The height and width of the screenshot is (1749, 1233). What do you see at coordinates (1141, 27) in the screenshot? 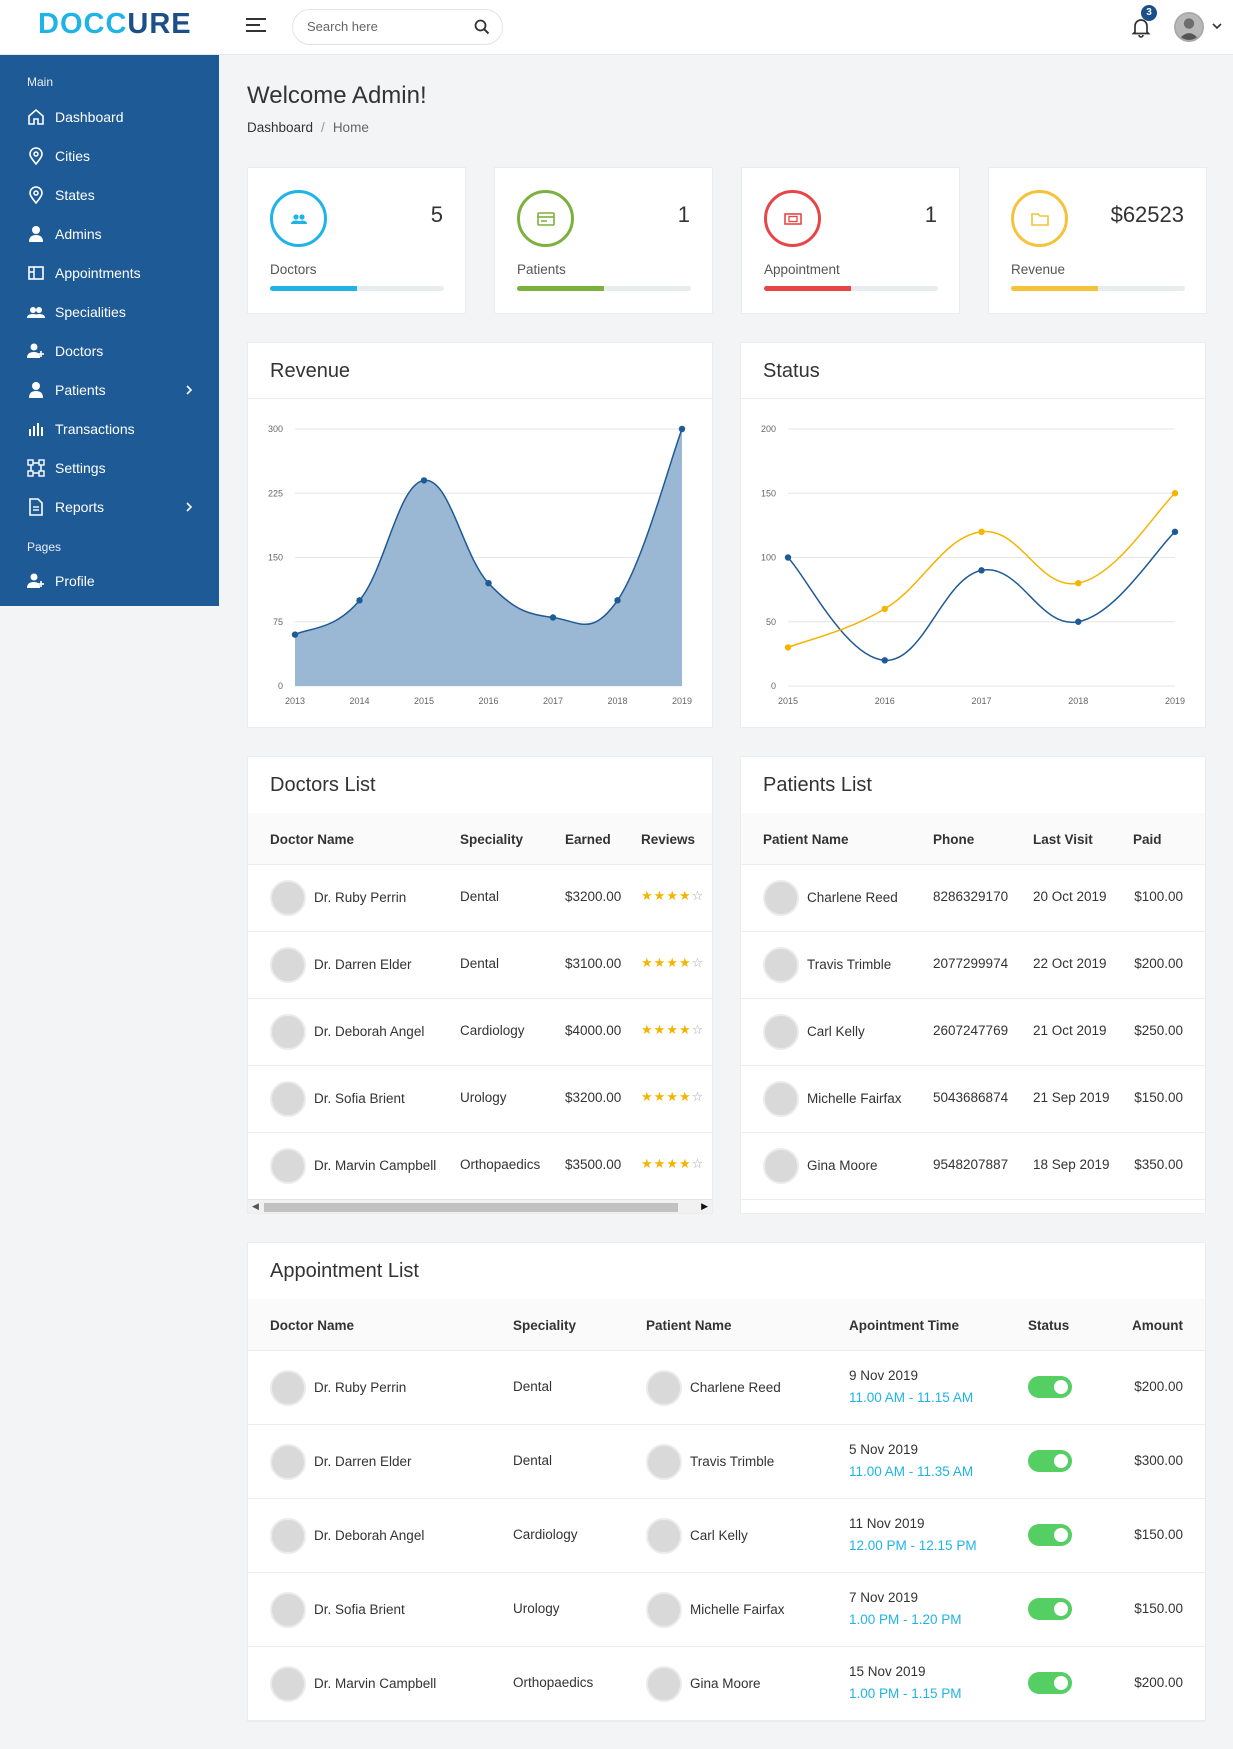
I see `bell-icon` at bounding box center [1141, 27].